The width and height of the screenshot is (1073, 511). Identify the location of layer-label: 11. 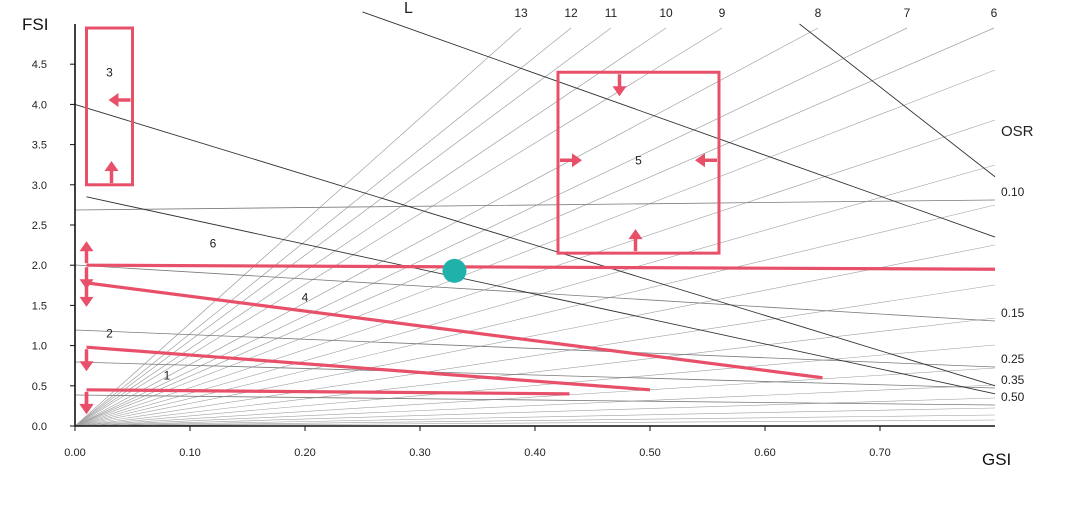
(611, 13).